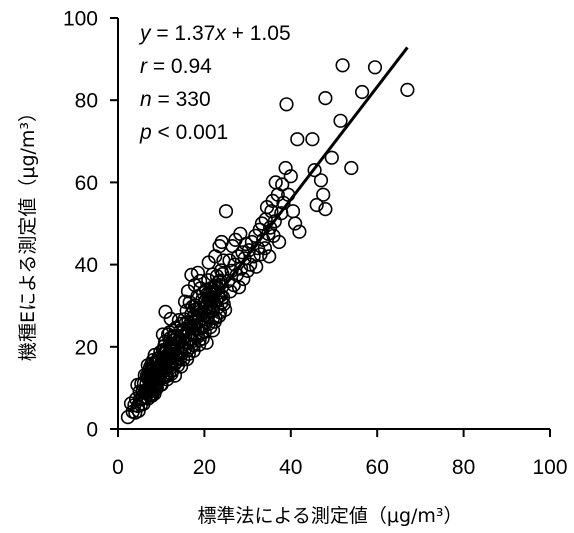 The height and width of the screenshot is (533, 574). I want to click on stat-line: r = 0.94, so click(176, 66).